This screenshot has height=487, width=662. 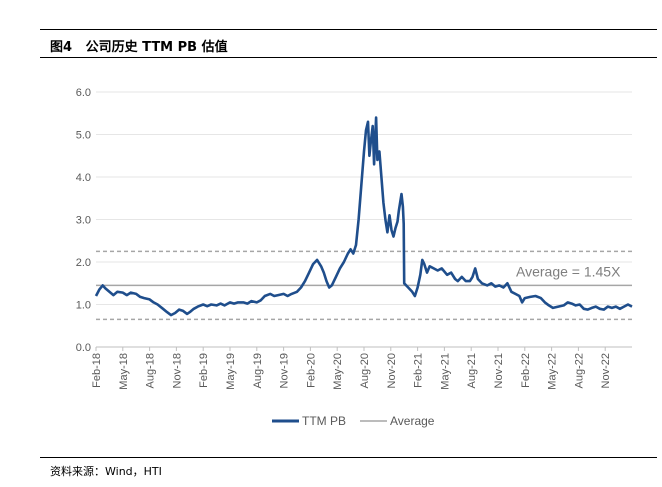 What do you see at coordinates (348, 29) in the screenshot?
I see `top-rule` at bounding box center [348, 29].